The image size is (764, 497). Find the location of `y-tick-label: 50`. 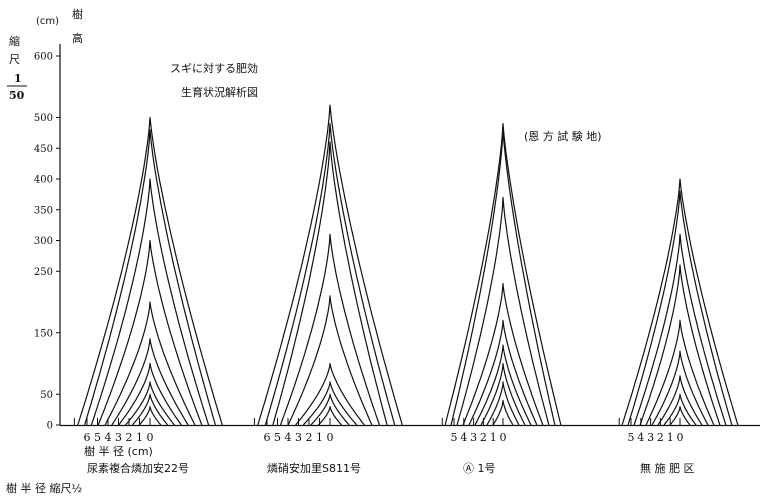

y-tick-label: 50 is located at coordinates (46, 395).